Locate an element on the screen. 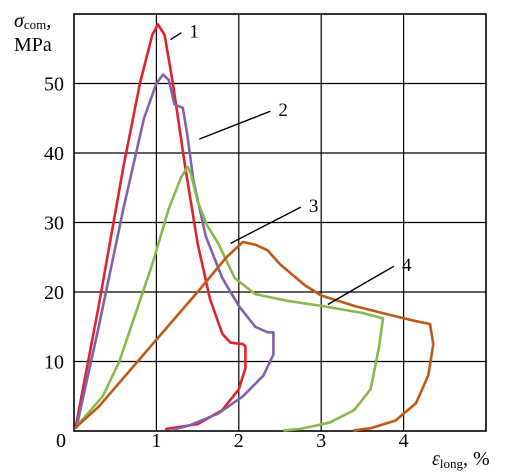  y-axis-unit: MPa is located at coordinates (33, 45).